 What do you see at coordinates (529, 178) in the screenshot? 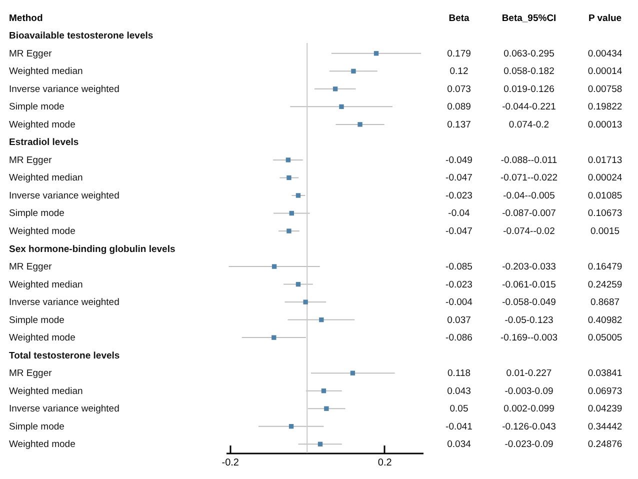
I see `text: -0.071--0.022` at bounding box center [529, 178].